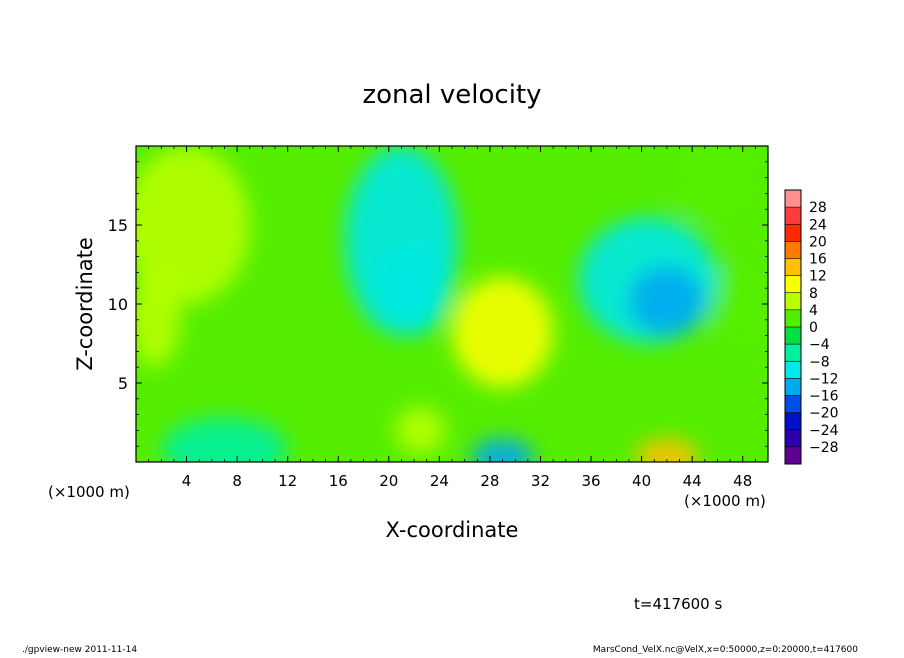 This screenshot has height=658, width=904. What do you see at coordinates (89, 492) in the screenshot?
I see `x-unit-label-left: (×1000 m)` at bounding box center [89, 492].